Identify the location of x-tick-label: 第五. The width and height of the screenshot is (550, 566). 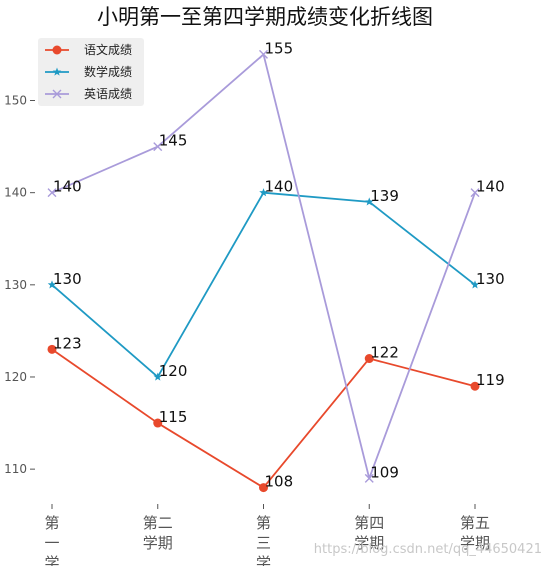
(475, 523).